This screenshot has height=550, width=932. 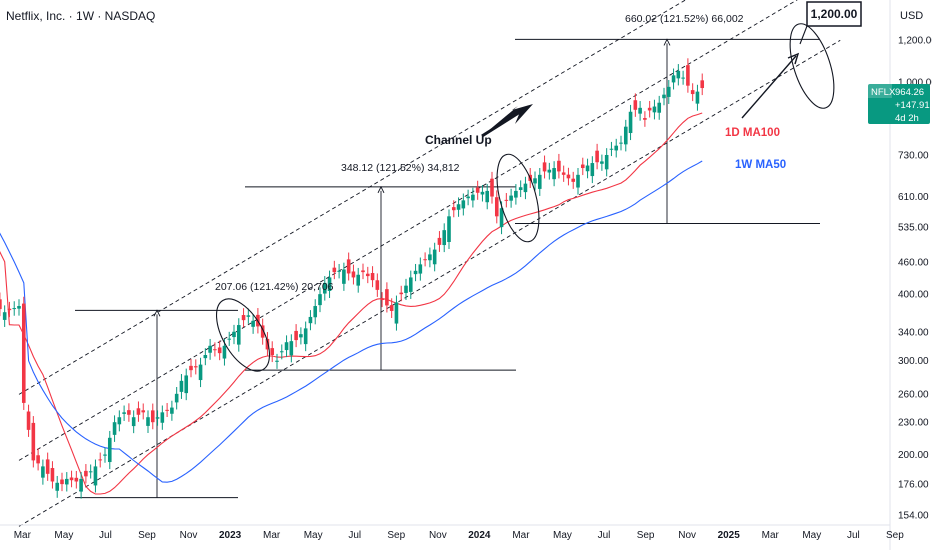 What do you see at coordinates (400, 168) in the screenshot?
I see `measure-label-2: 348.12 (121.52%) 34,812` at bounding box center [400, 168].